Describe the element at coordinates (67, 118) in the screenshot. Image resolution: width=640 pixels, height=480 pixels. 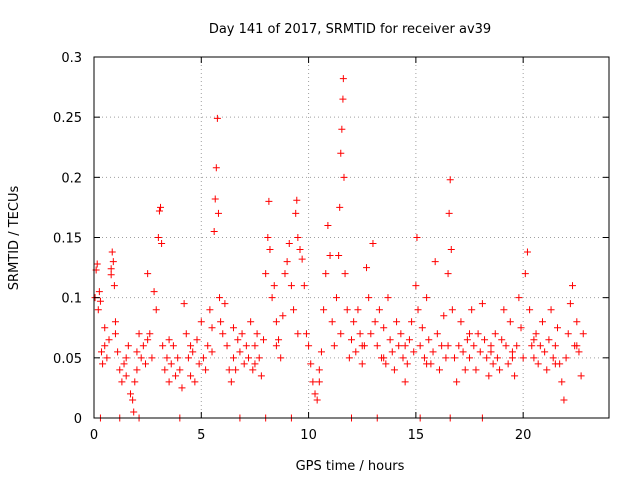
I see `y-tick-label: 0.25` at that location.